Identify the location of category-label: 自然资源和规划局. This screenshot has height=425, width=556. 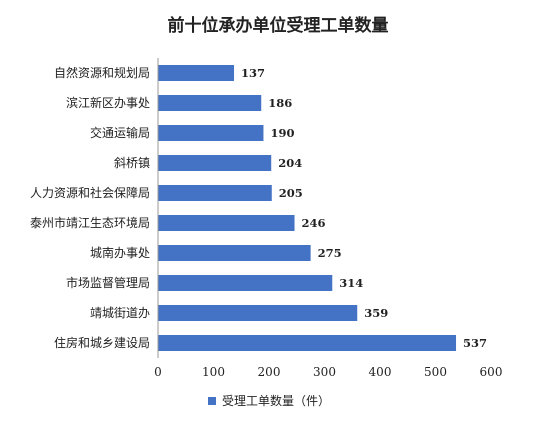
(102, 72).